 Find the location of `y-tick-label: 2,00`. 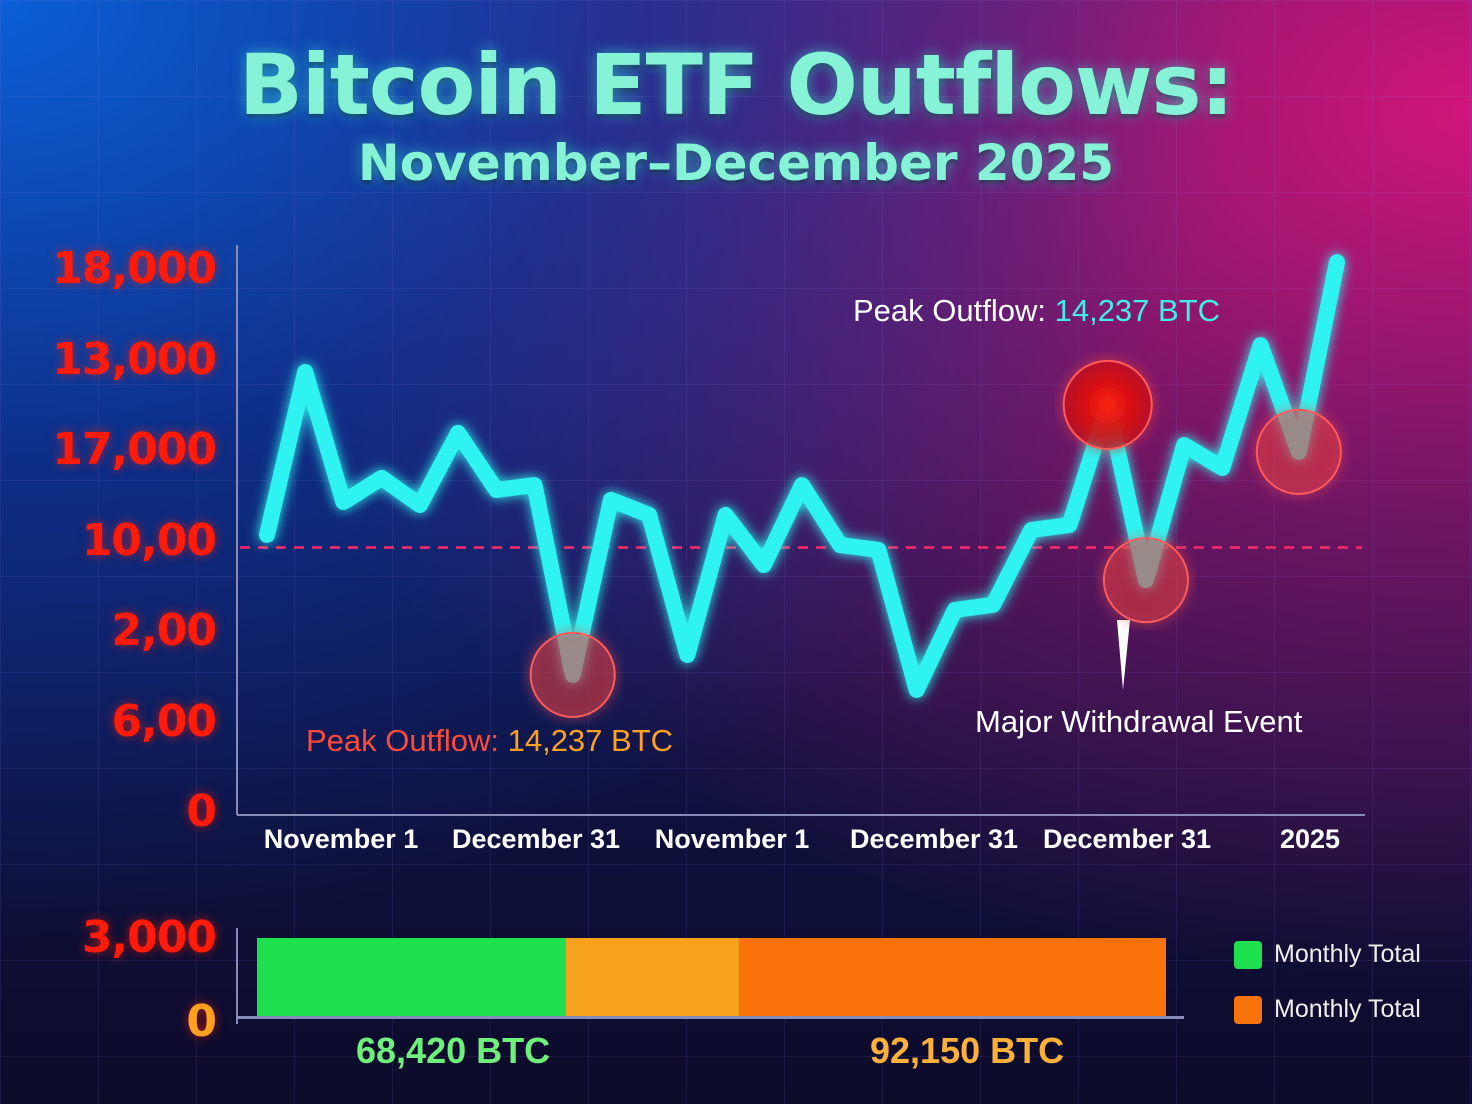

y-tick-label: 2,00 is located at coordinates (164, 630).